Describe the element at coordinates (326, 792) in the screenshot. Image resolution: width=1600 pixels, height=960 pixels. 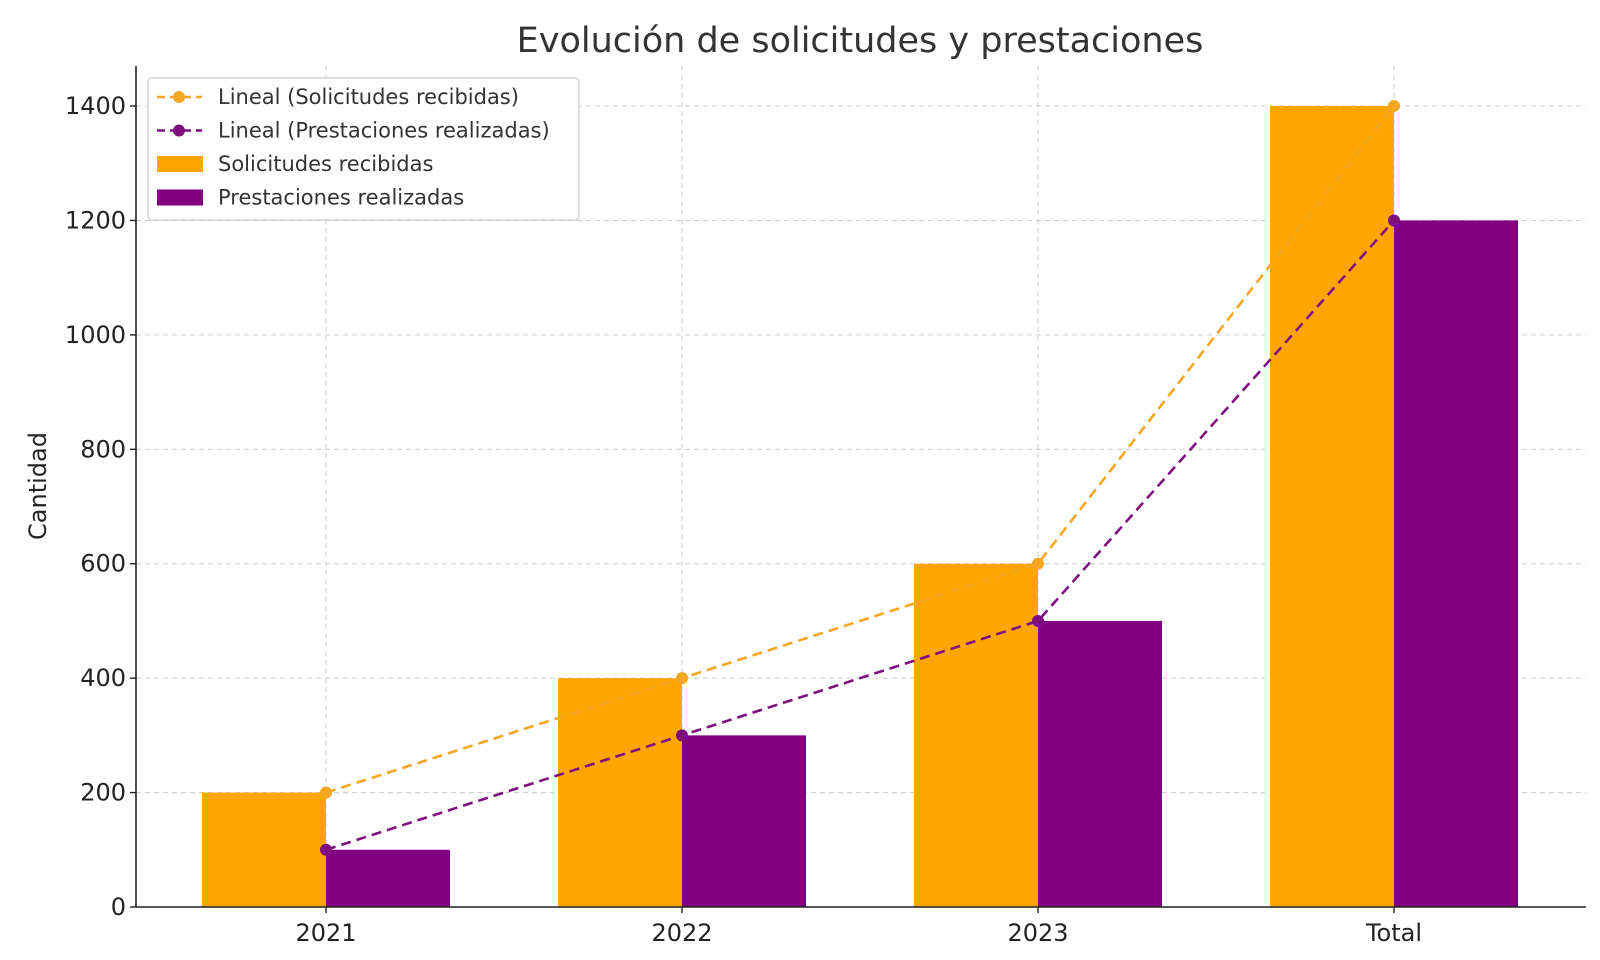
I see `trend-point-solicitudes-2021` at that location.